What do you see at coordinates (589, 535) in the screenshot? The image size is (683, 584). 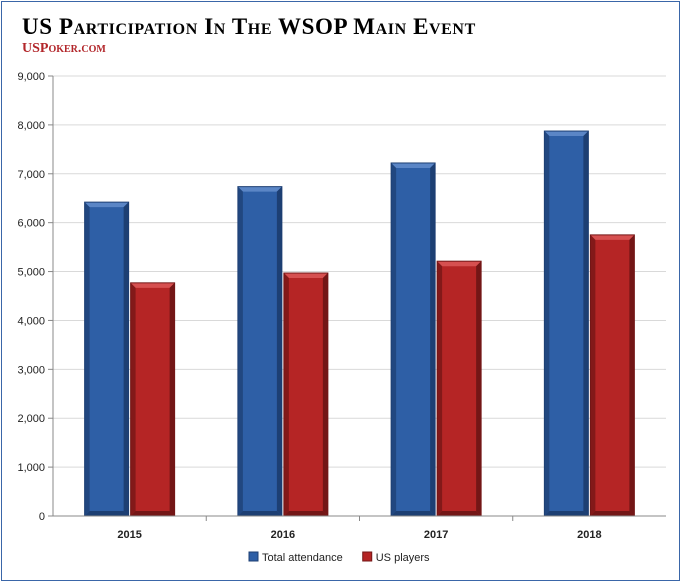 I see `x-tick-label: 2018` at bounding box center [589, 535].